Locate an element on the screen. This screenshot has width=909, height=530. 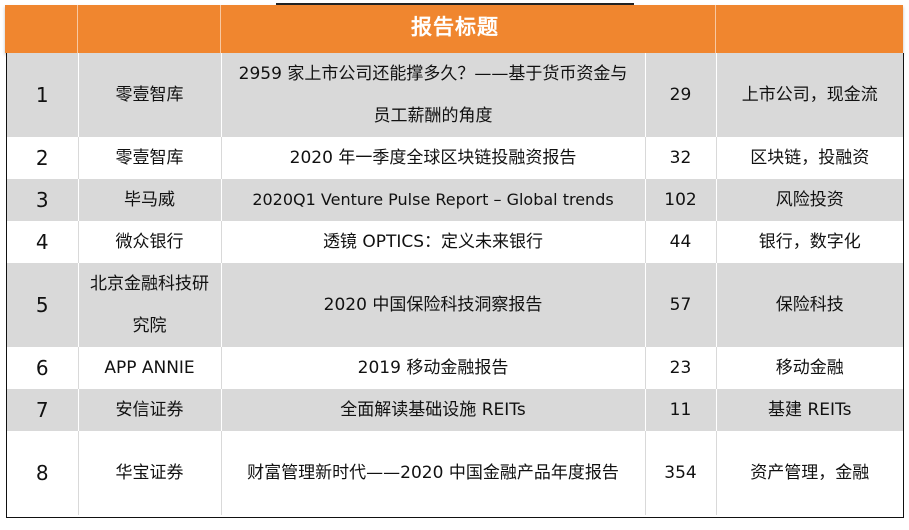
table-row: 4 微众银行 透镜 OPTICS：定义未来银行 44 银行，数字化 is located at coordinates (455, 242).